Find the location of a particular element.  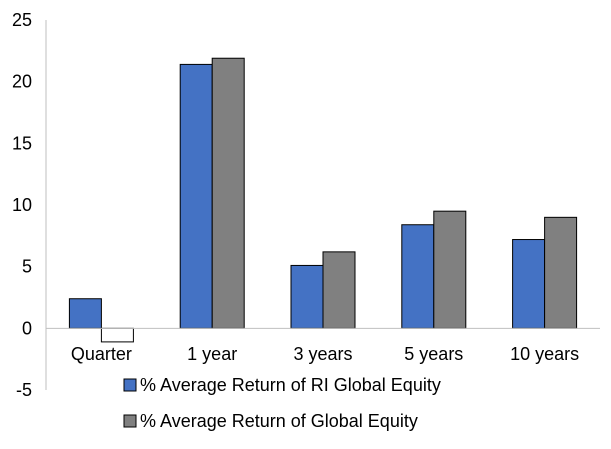

legend-label: % Average Return of RI Global Equity is located at coordinates (290, 385).